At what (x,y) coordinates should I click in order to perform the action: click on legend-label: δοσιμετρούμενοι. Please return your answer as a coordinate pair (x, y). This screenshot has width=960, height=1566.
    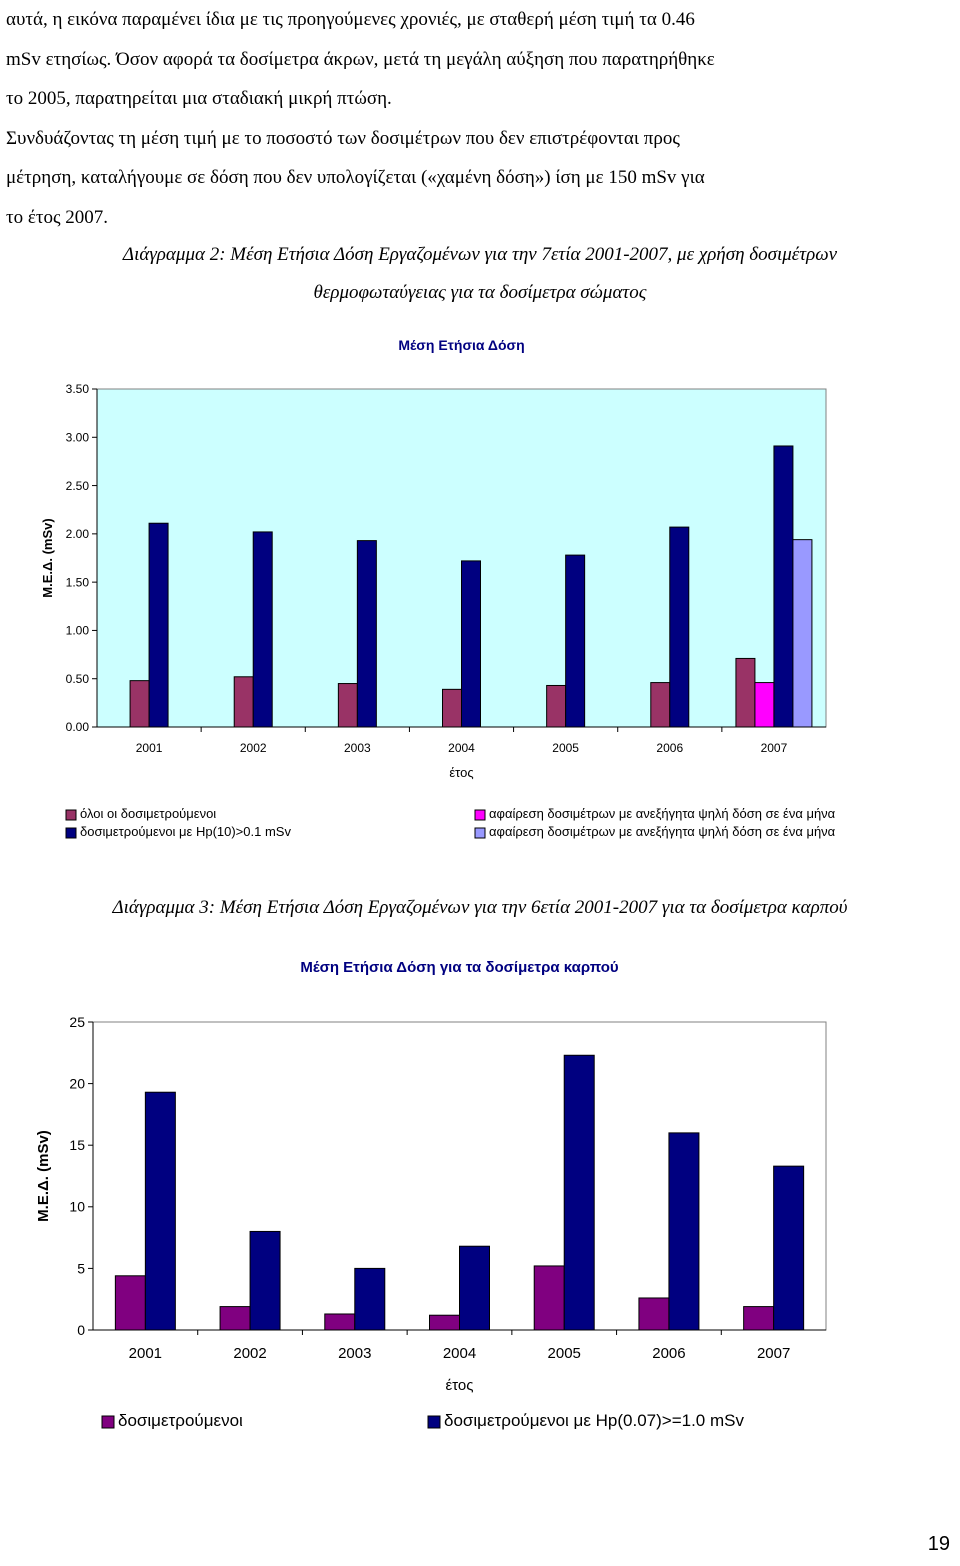
    Looking at the image, I should click on (180, 1420).